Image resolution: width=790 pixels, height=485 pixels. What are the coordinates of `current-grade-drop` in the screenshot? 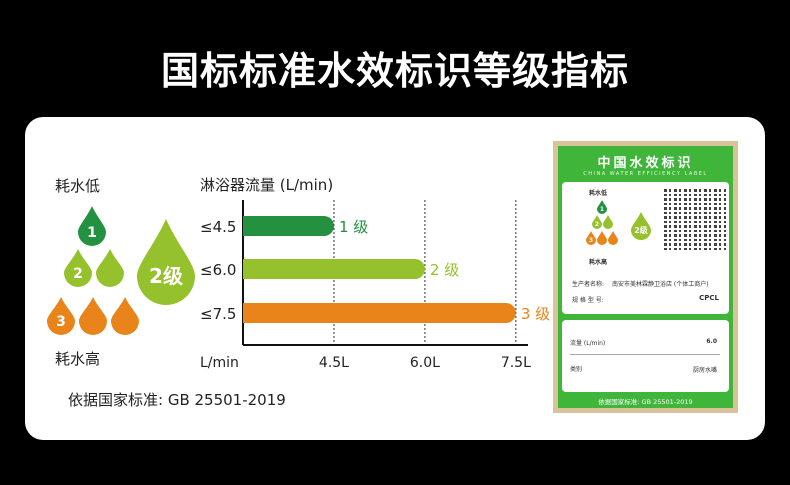 It's located at (166, 262).